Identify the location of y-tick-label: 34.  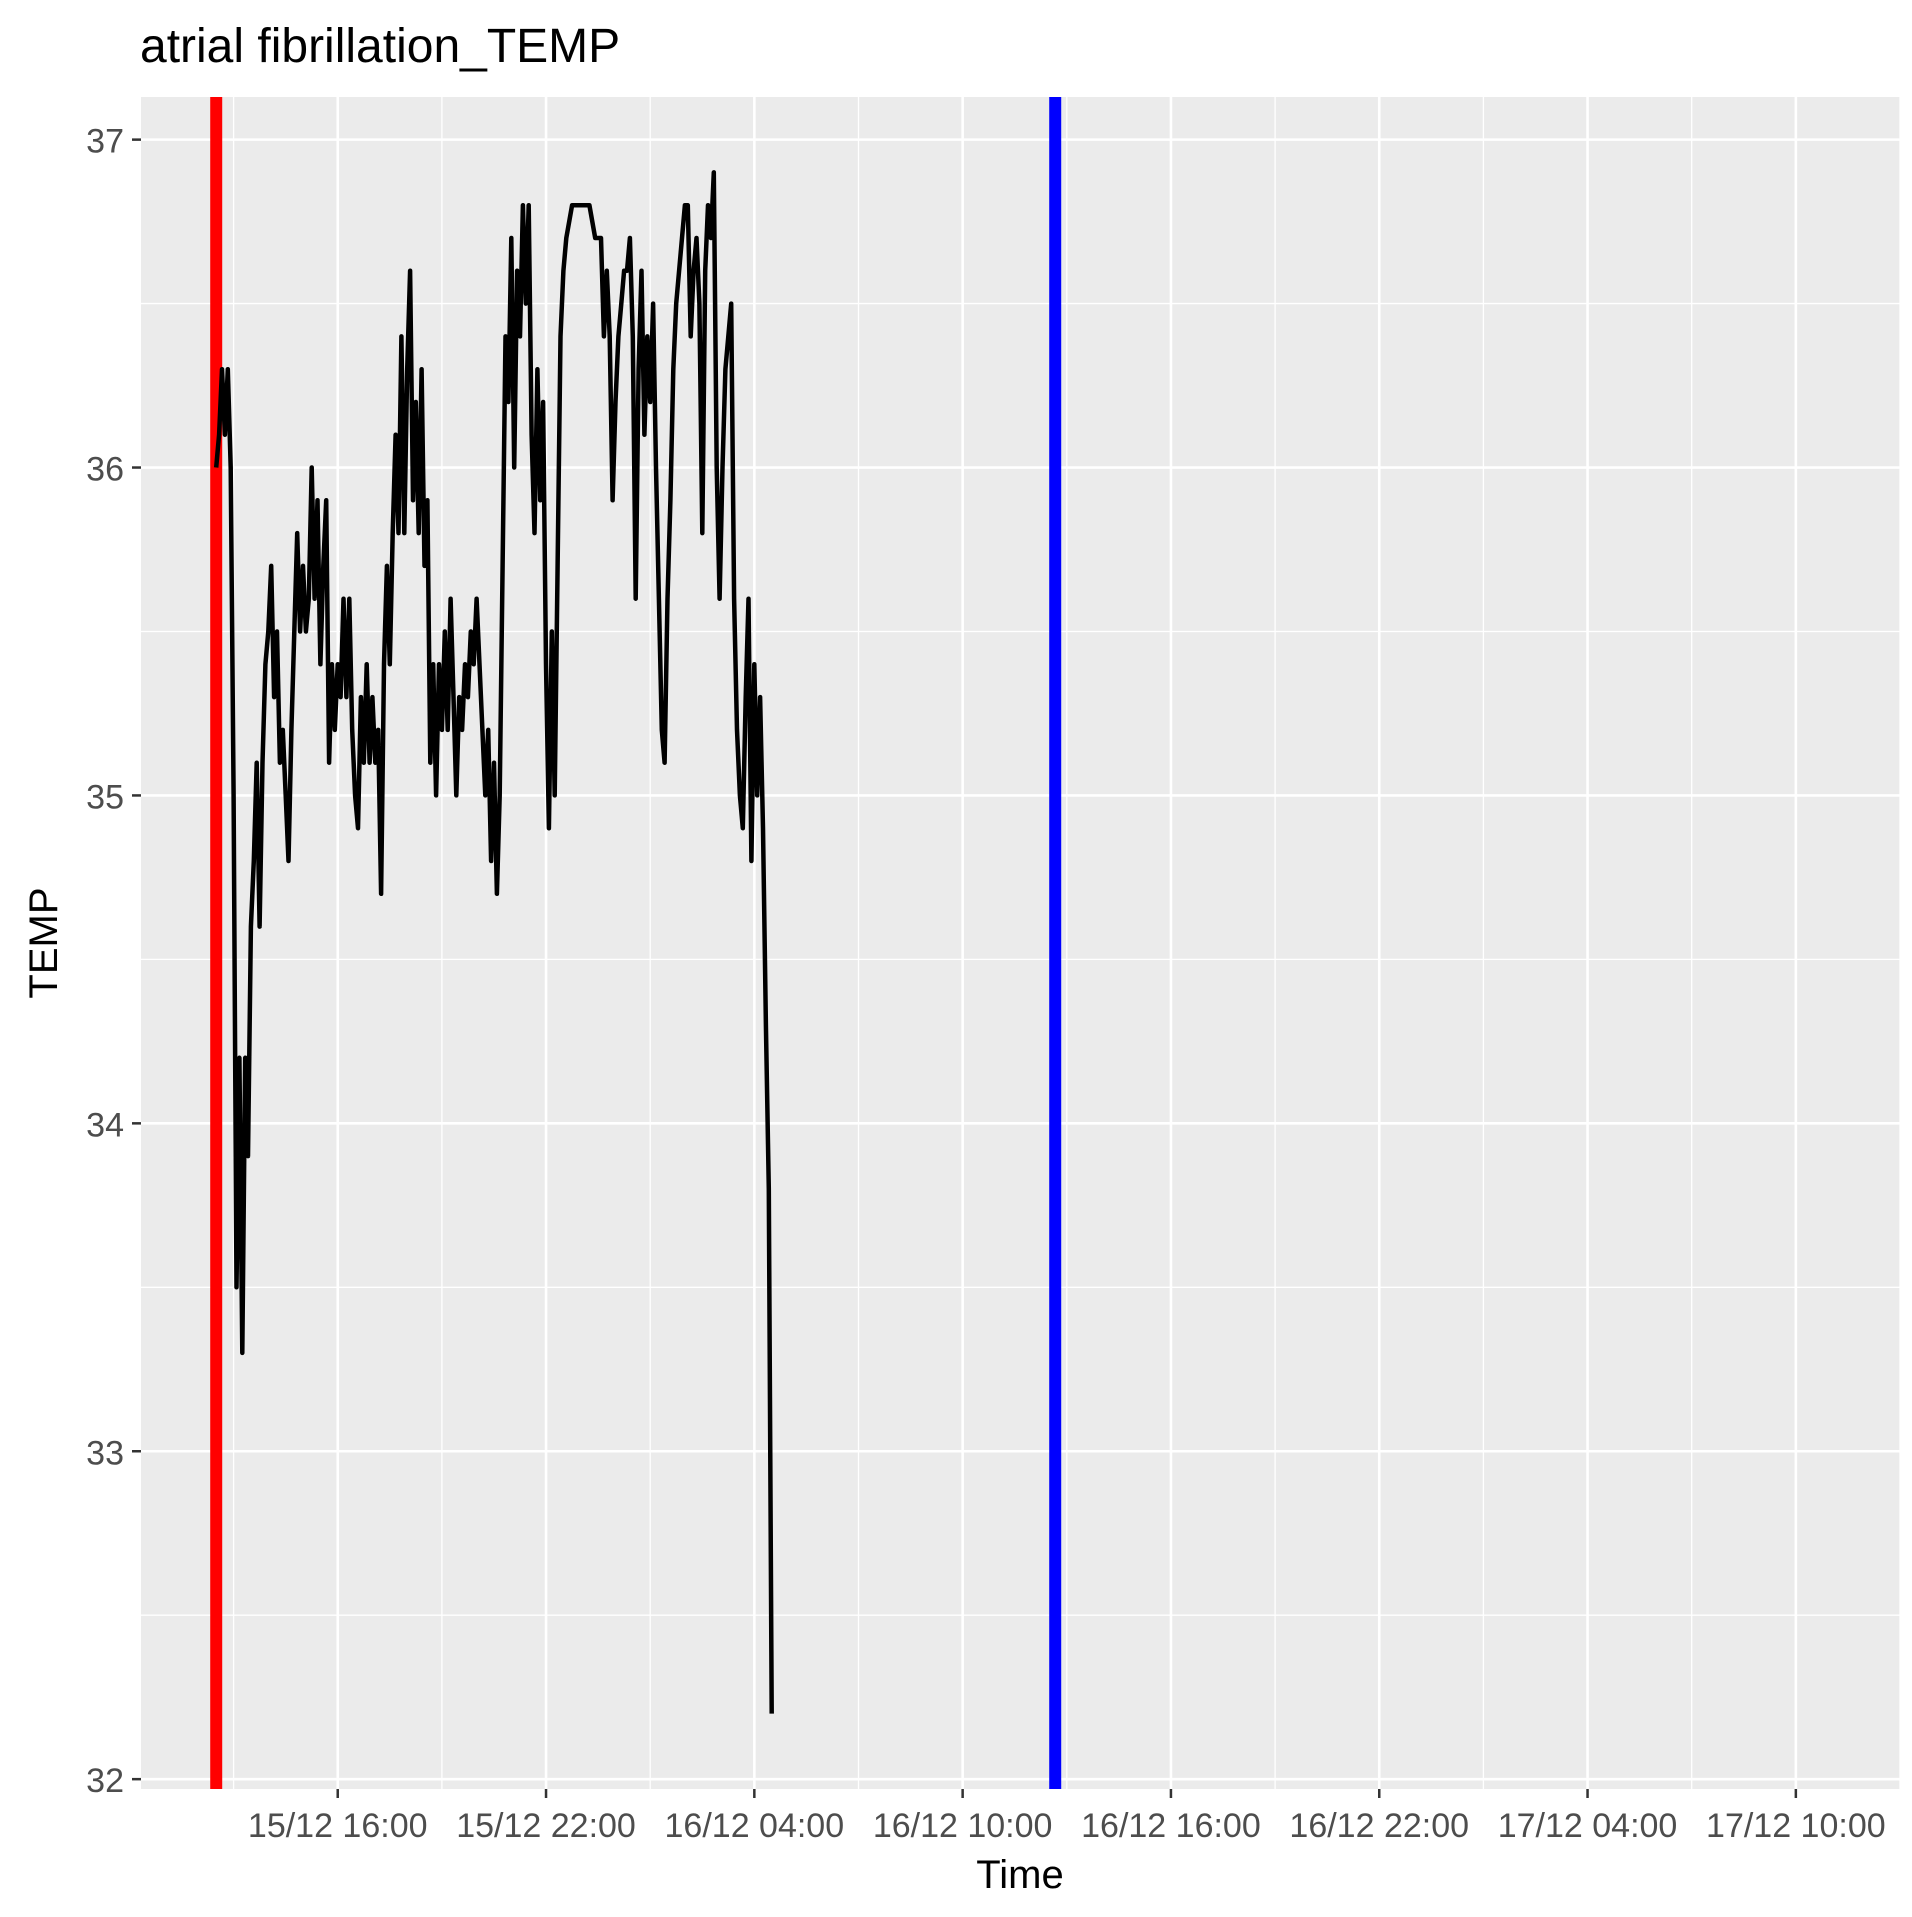
(105, 1125).